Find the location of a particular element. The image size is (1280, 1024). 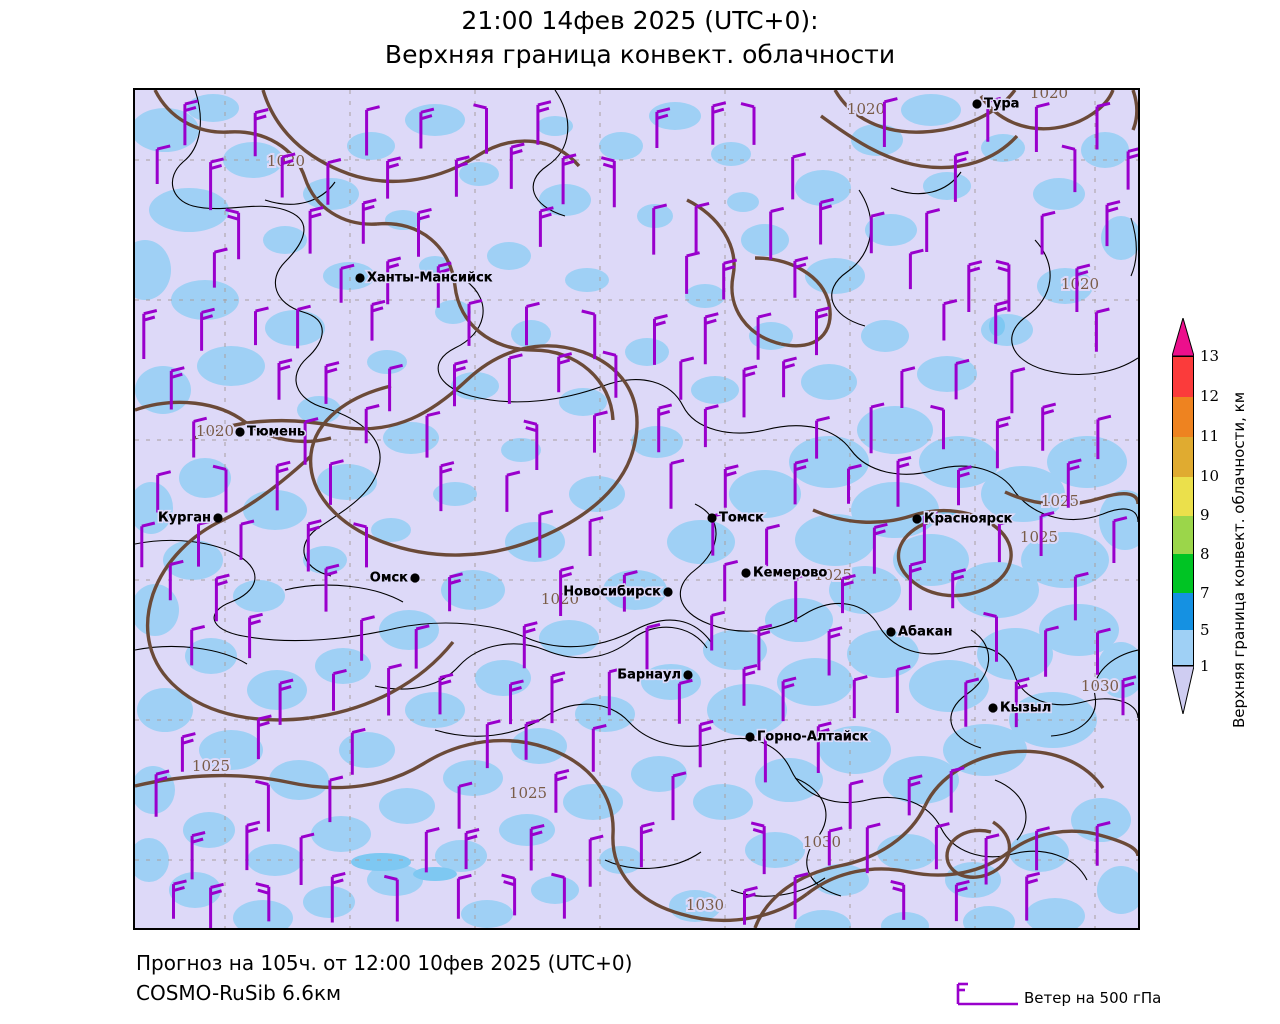

city-label: Тура is located at coordinates (1001, 104).